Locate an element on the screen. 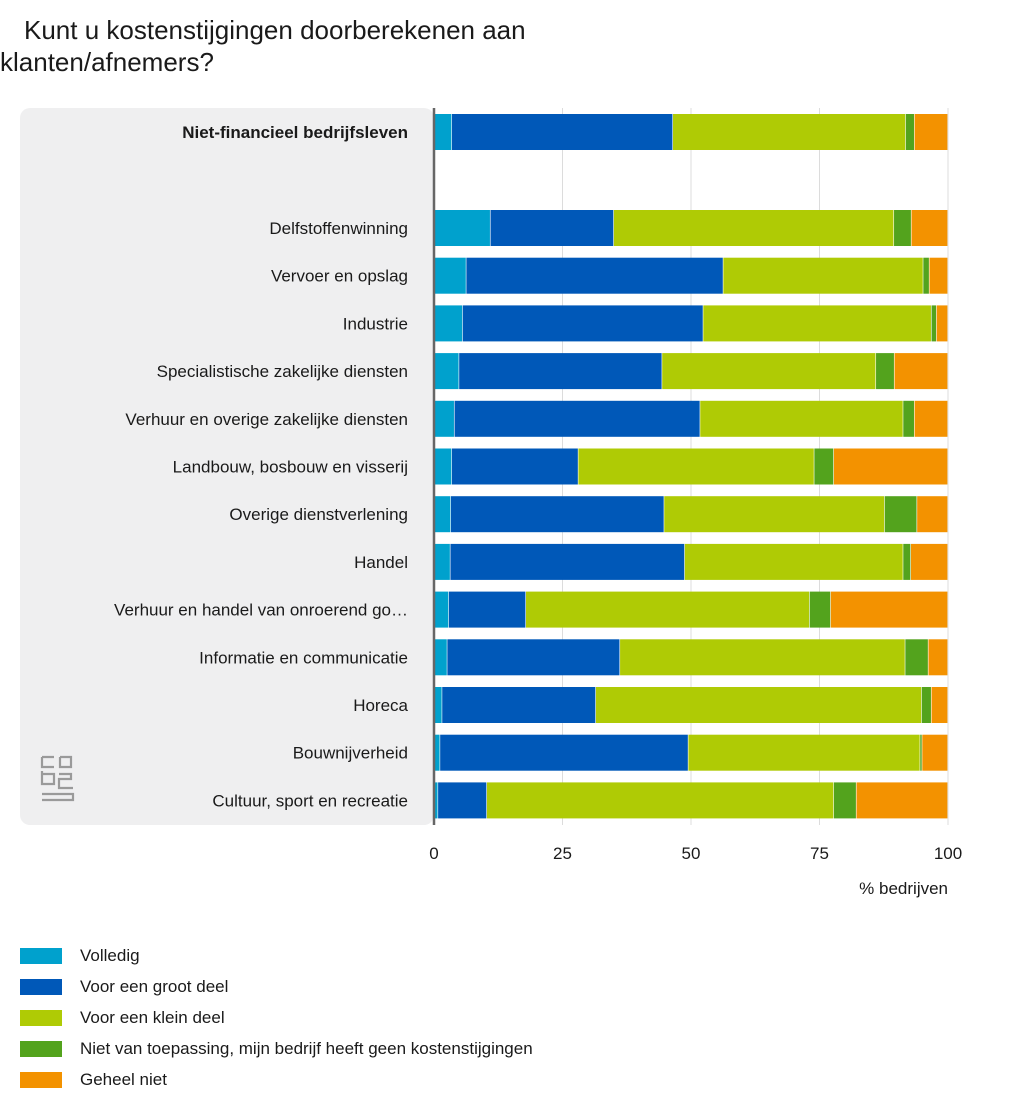  category-label: Informatie en communicatie is located at coordinates (303, 657).